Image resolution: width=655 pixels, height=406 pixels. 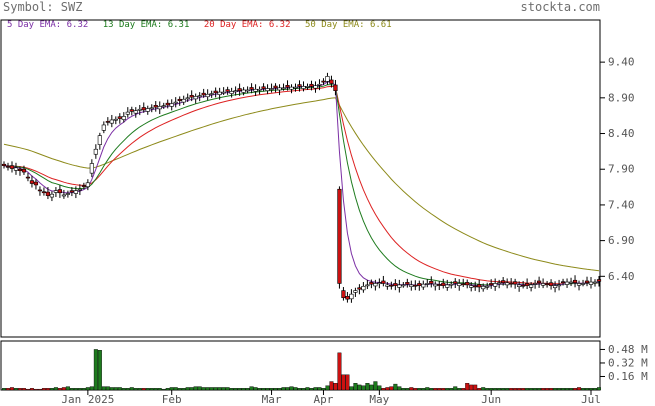 What do you see at coordinates (621, 62) in the screenshot?
I see `price-tick-label: 9.40` at bounding box center [621, 62].